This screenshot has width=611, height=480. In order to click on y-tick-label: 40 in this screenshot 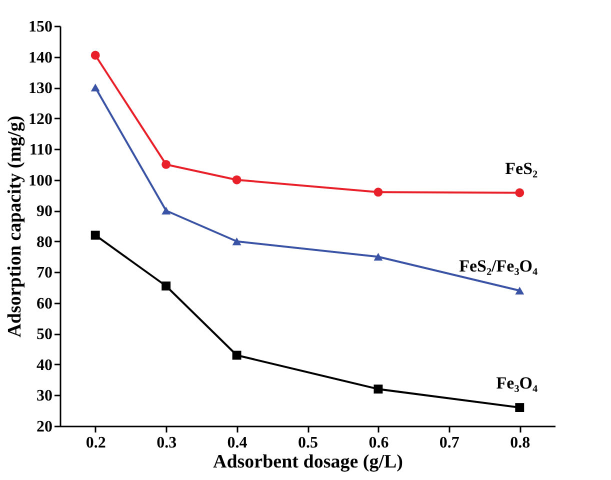, I will do `click(44, 365)`.